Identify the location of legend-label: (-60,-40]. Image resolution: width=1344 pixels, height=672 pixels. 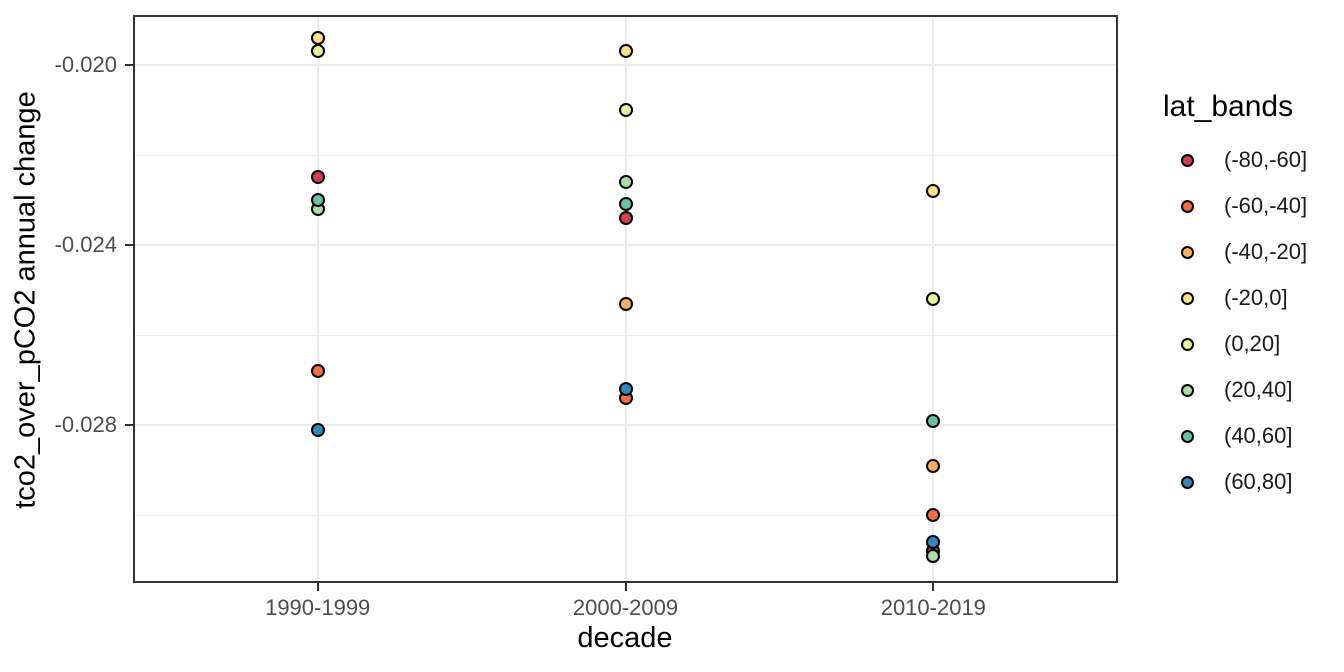
(1266, 205).